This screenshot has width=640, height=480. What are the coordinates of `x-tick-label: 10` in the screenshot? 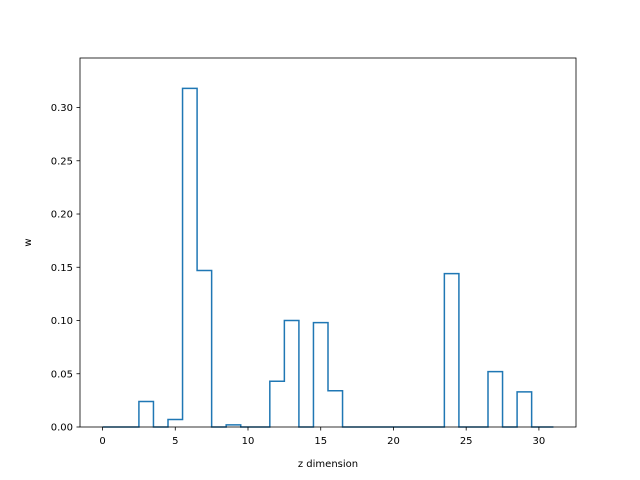 It's located at (248, 441).